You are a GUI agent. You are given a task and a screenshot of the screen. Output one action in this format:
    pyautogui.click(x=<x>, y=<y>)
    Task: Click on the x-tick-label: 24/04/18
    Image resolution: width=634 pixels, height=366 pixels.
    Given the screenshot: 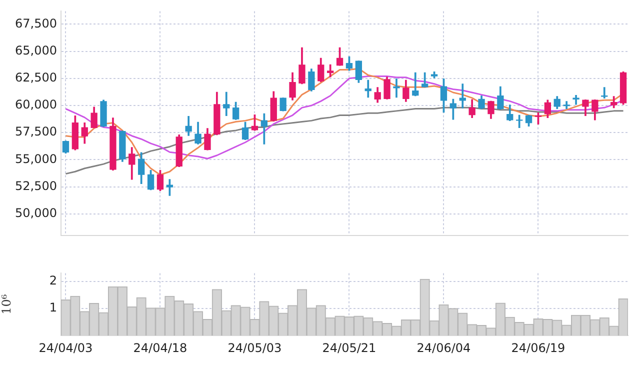 What is the action you would take?
    pyautogui.click(x=160, y=347)
    